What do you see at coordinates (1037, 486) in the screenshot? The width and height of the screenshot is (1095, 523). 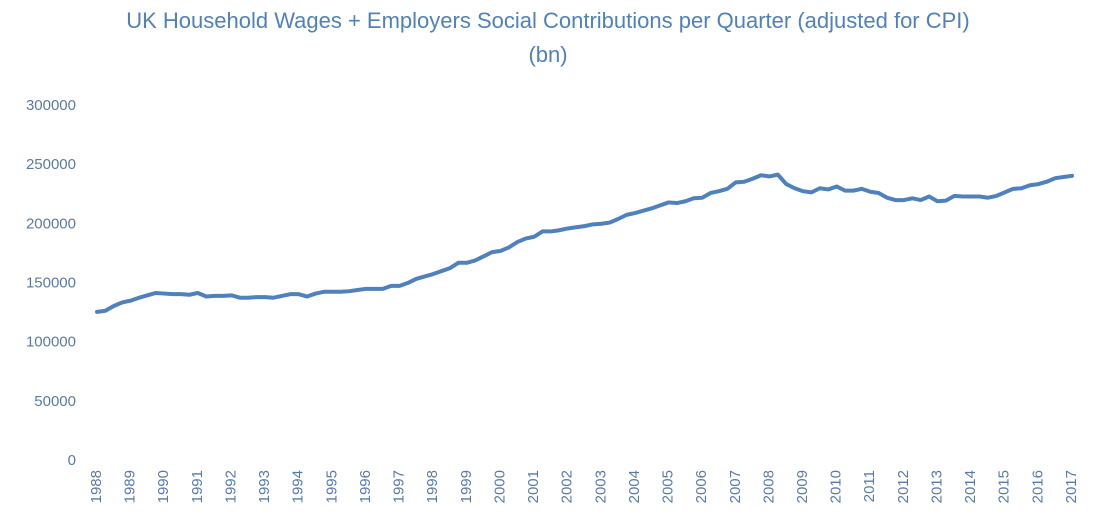 I see `x-tick-label: 2016` at bounding box center [1037, 486].